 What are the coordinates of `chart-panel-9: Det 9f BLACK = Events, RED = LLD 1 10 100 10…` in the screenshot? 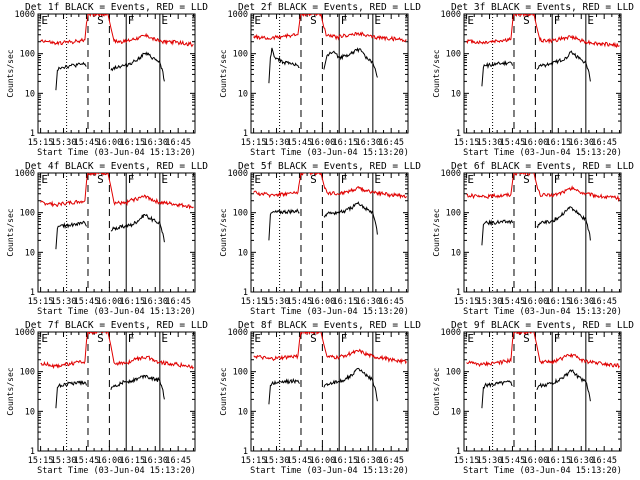 It's located at (533, 398).